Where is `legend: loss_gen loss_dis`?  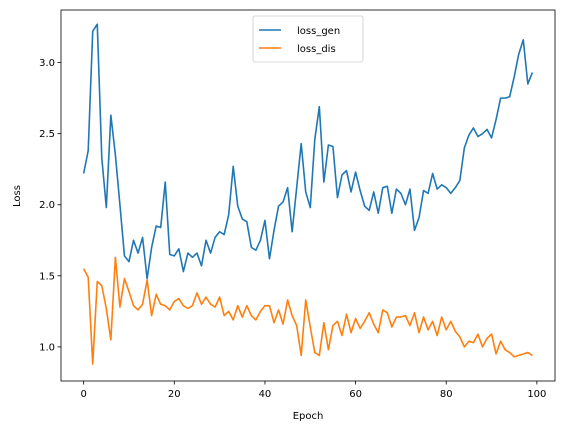 legend: loss_gen loss_dis is located at coordinates (308, 39).